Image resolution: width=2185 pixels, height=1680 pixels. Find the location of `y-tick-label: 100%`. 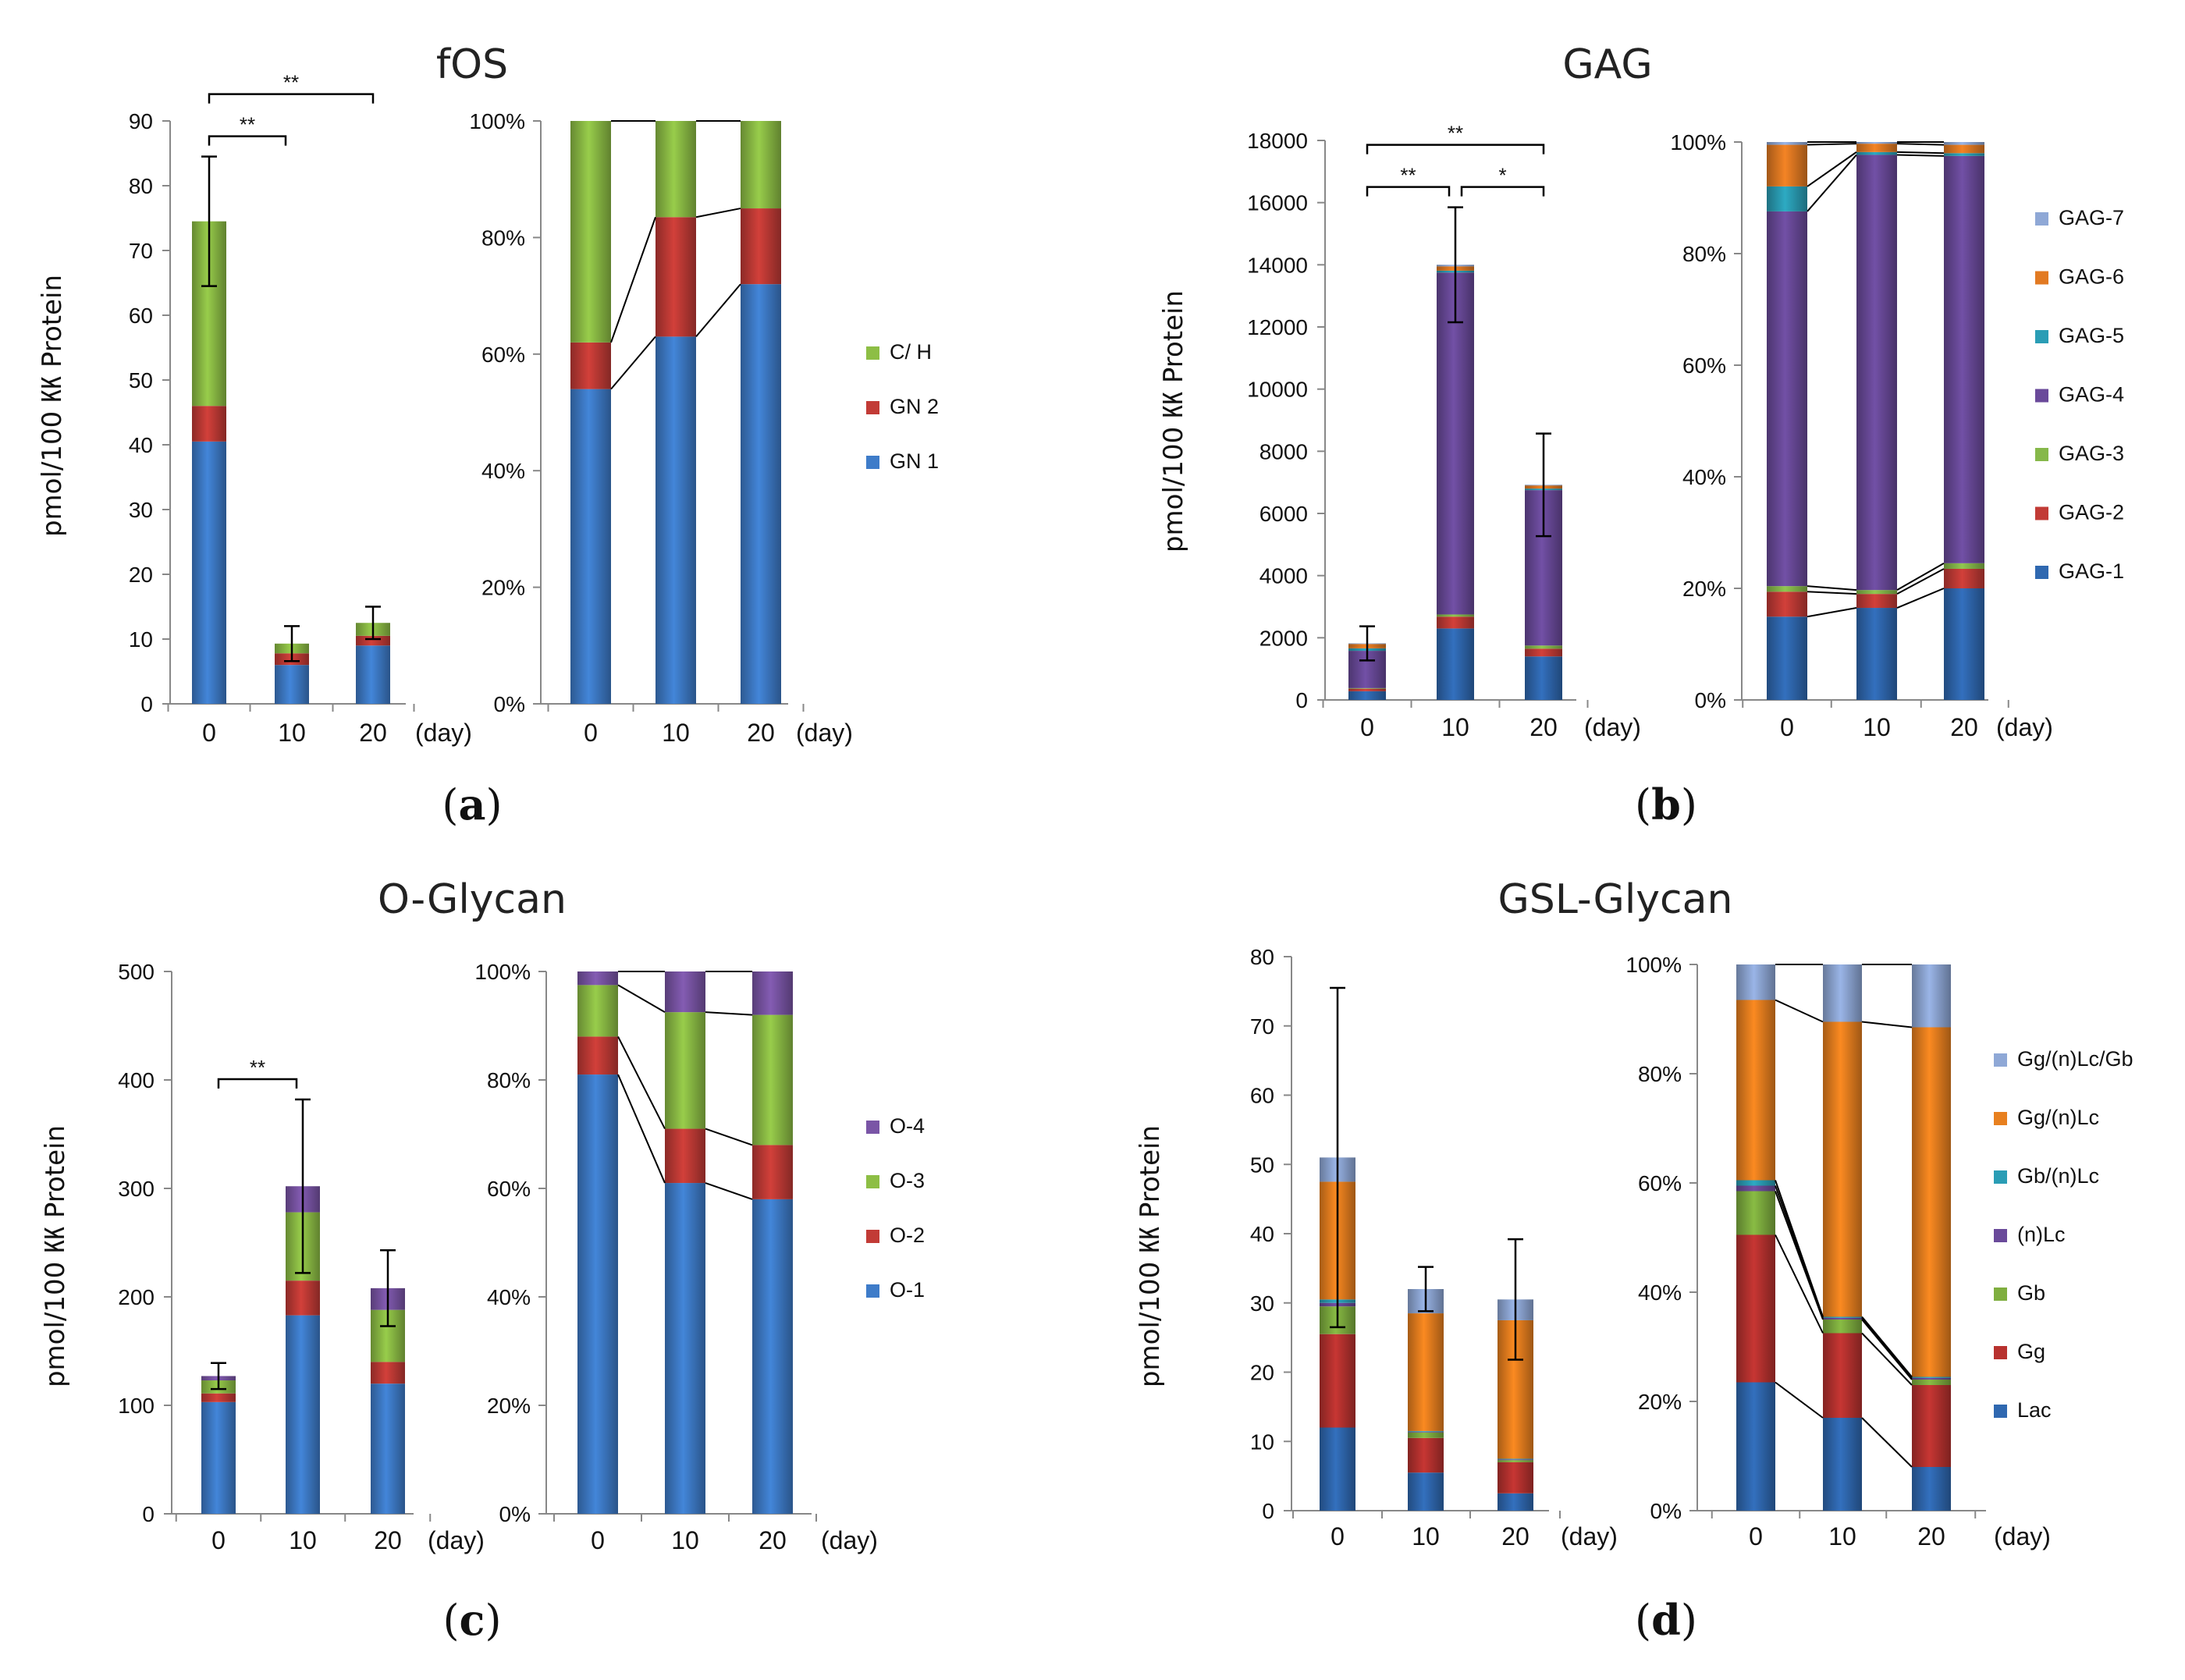

y-tick-label: 100% is located at coordinates (497, 121).